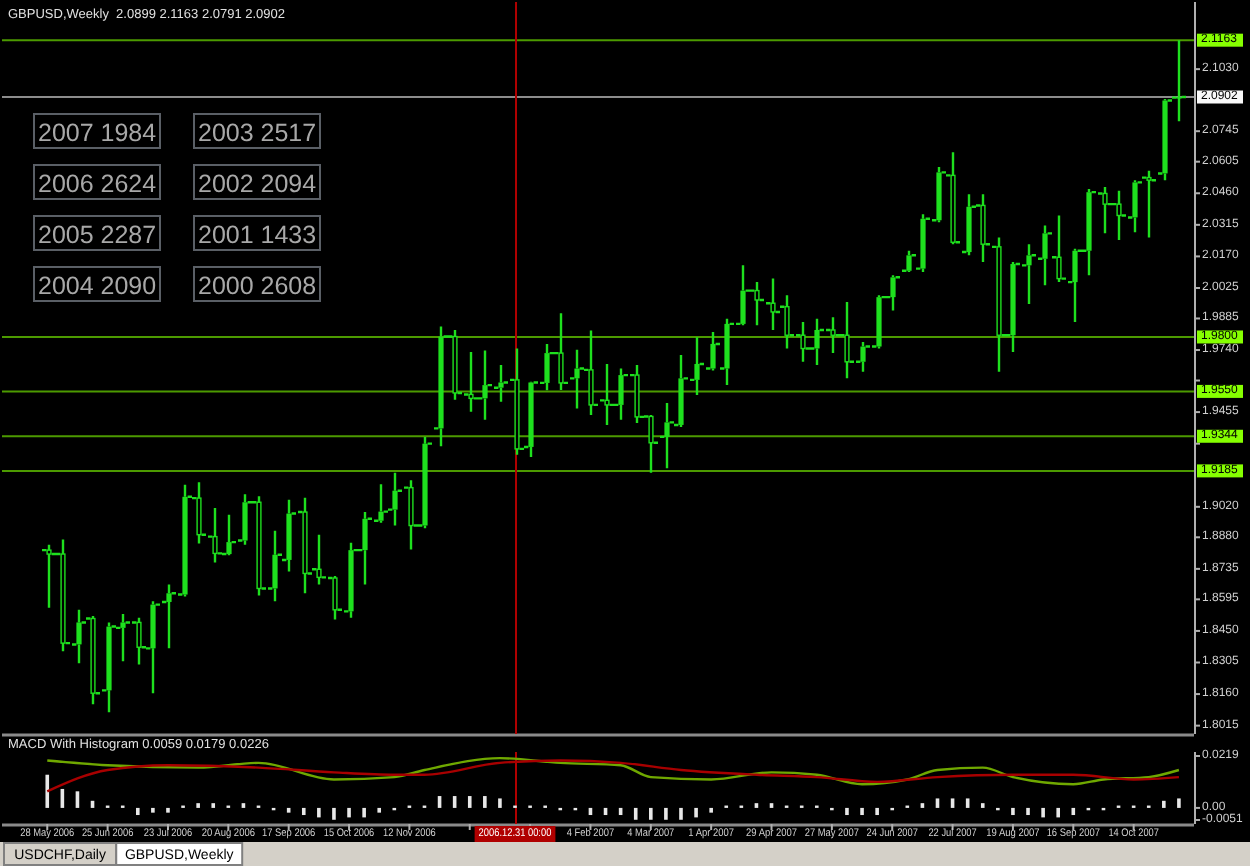 The height and width of the screenshot is (866, 1250). Describe the element at coordinates (97, 235) in the screenshot. I see `annotation: 2005 2287` at that location.